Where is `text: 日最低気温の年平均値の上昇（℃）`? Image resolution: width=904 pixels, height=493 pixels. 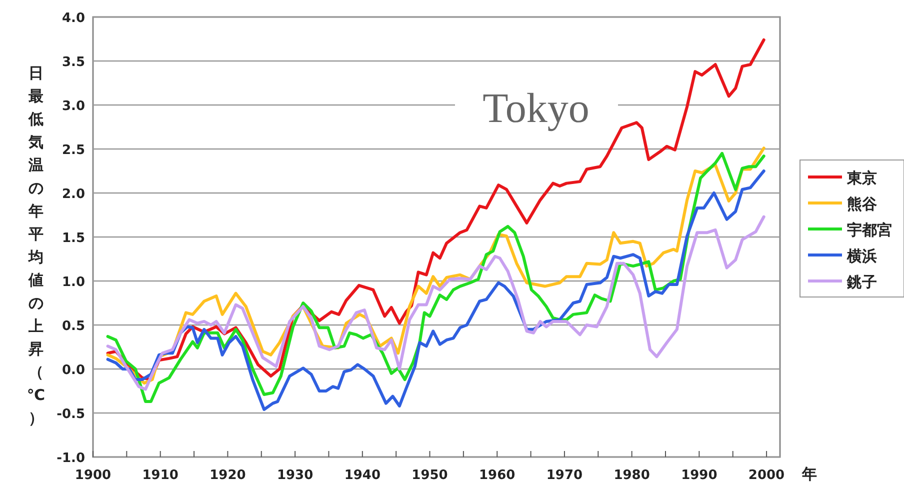
text: 日最低気温の年平均値の上昇（℃） is located at coordinates (36, 245).